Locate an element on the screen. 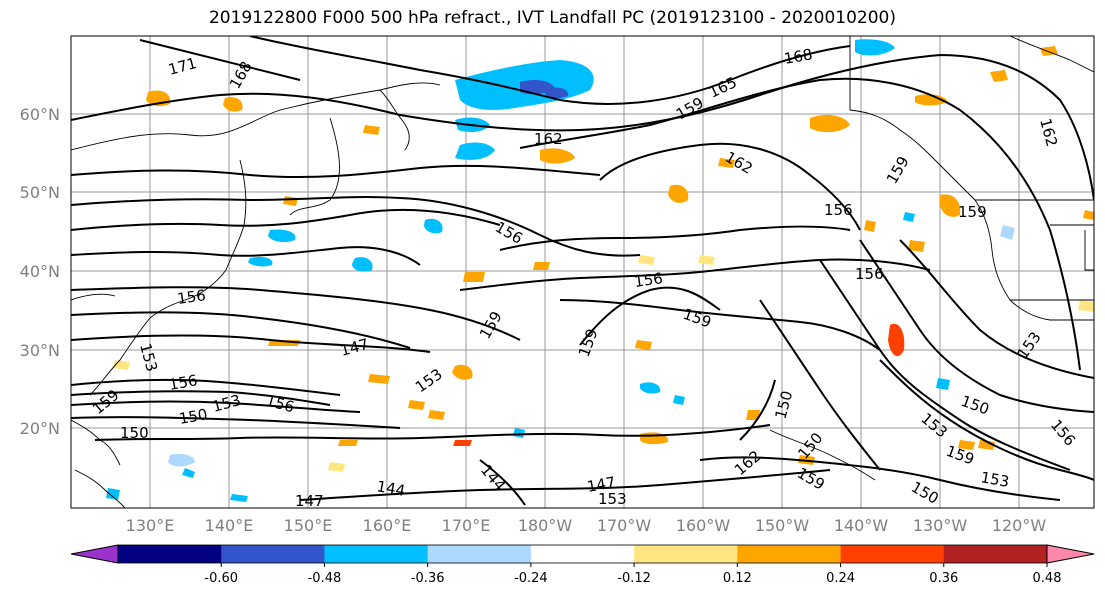 Image resolution: width=1105 pixels, height=601 pixels. lon-label: 140°E is located at coordinates (229, 525).